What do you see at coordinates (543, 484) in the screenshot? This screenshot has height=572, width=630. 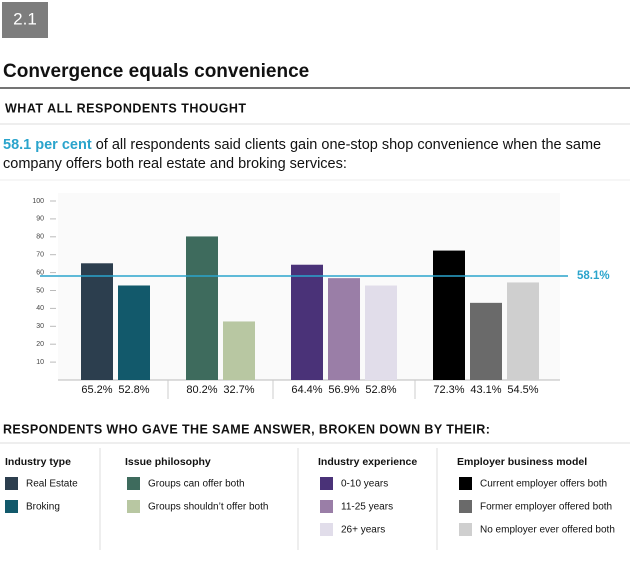 I see `legend-label: Current employer offers both` at bounding box center [543, 484].